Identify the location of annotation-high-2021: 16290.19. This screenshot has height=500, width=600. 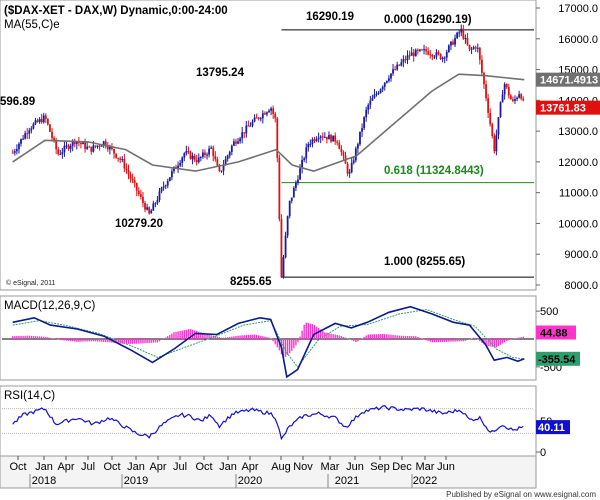
(330, 17).